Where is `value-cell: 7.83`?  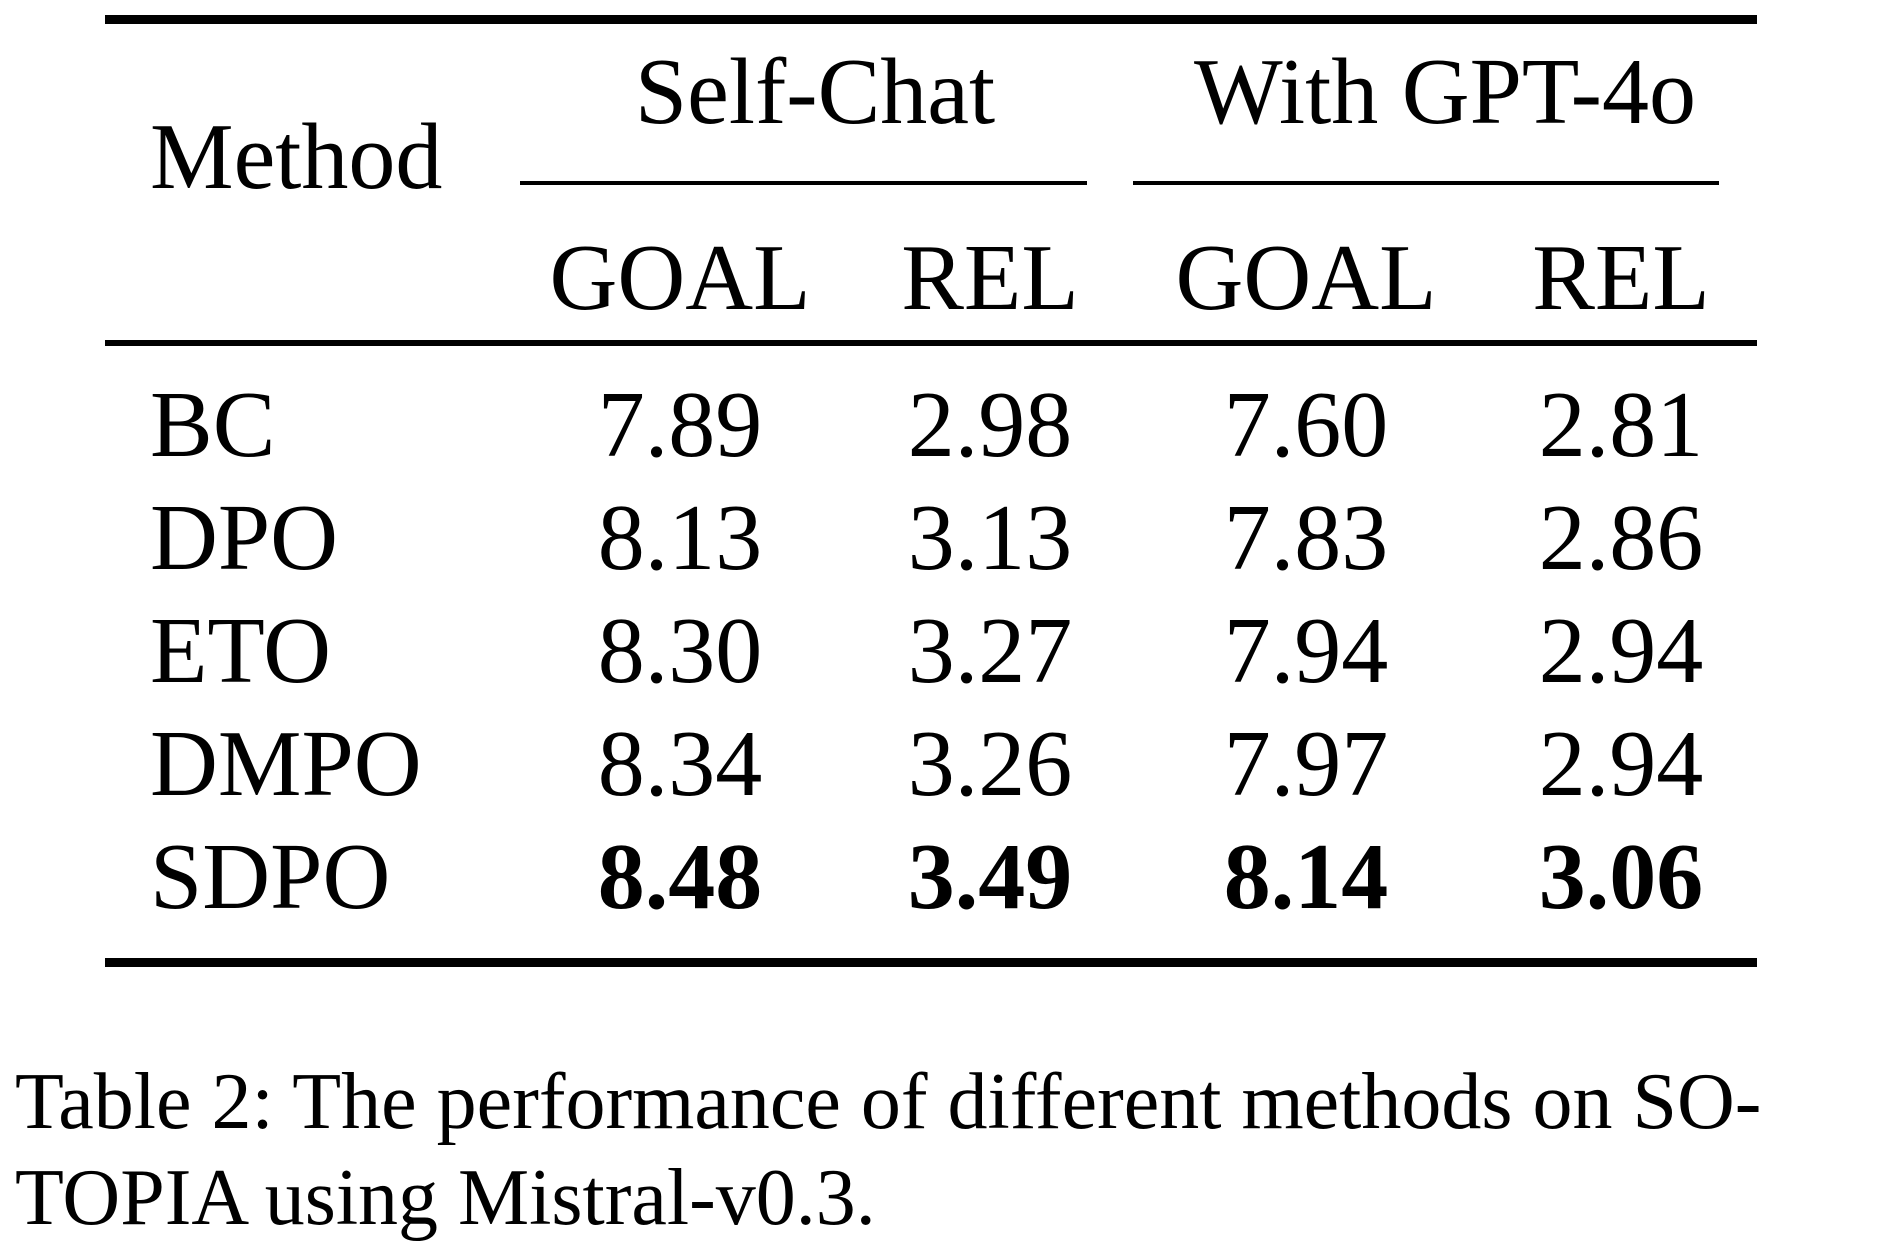 value-cell: 7.83 is located at coordinates (1306, 538).